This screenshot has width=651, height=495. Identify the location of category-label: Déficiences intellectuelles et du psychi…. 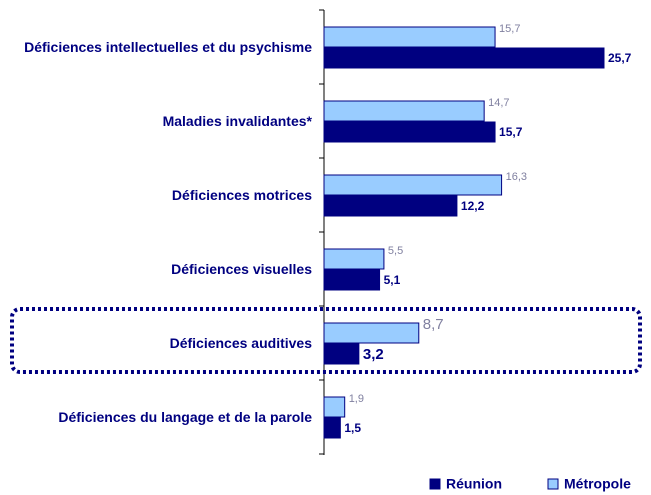
(168, 47).